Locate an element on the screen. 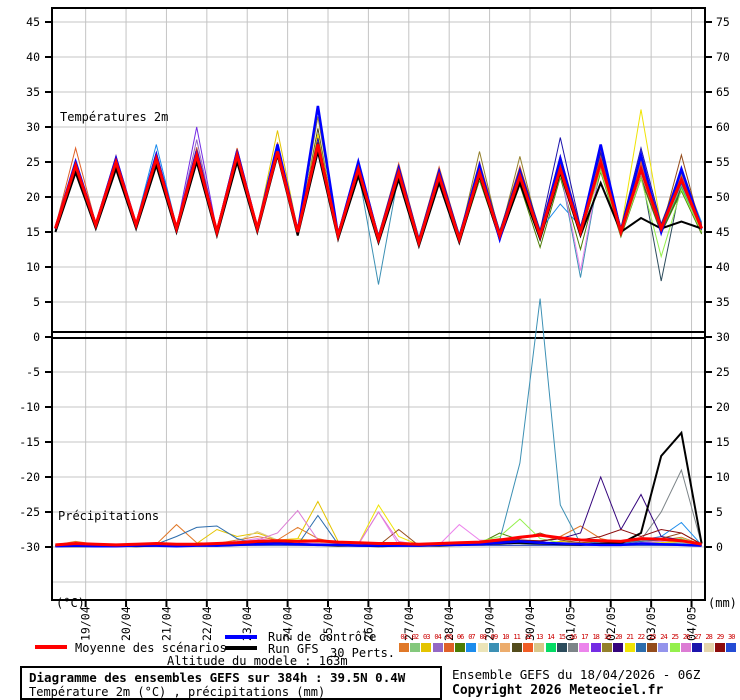 Image resolution: width=740 pixels, height=700 pixels. pert-legend-item-24: 24 is located at coordinates (663, 642).